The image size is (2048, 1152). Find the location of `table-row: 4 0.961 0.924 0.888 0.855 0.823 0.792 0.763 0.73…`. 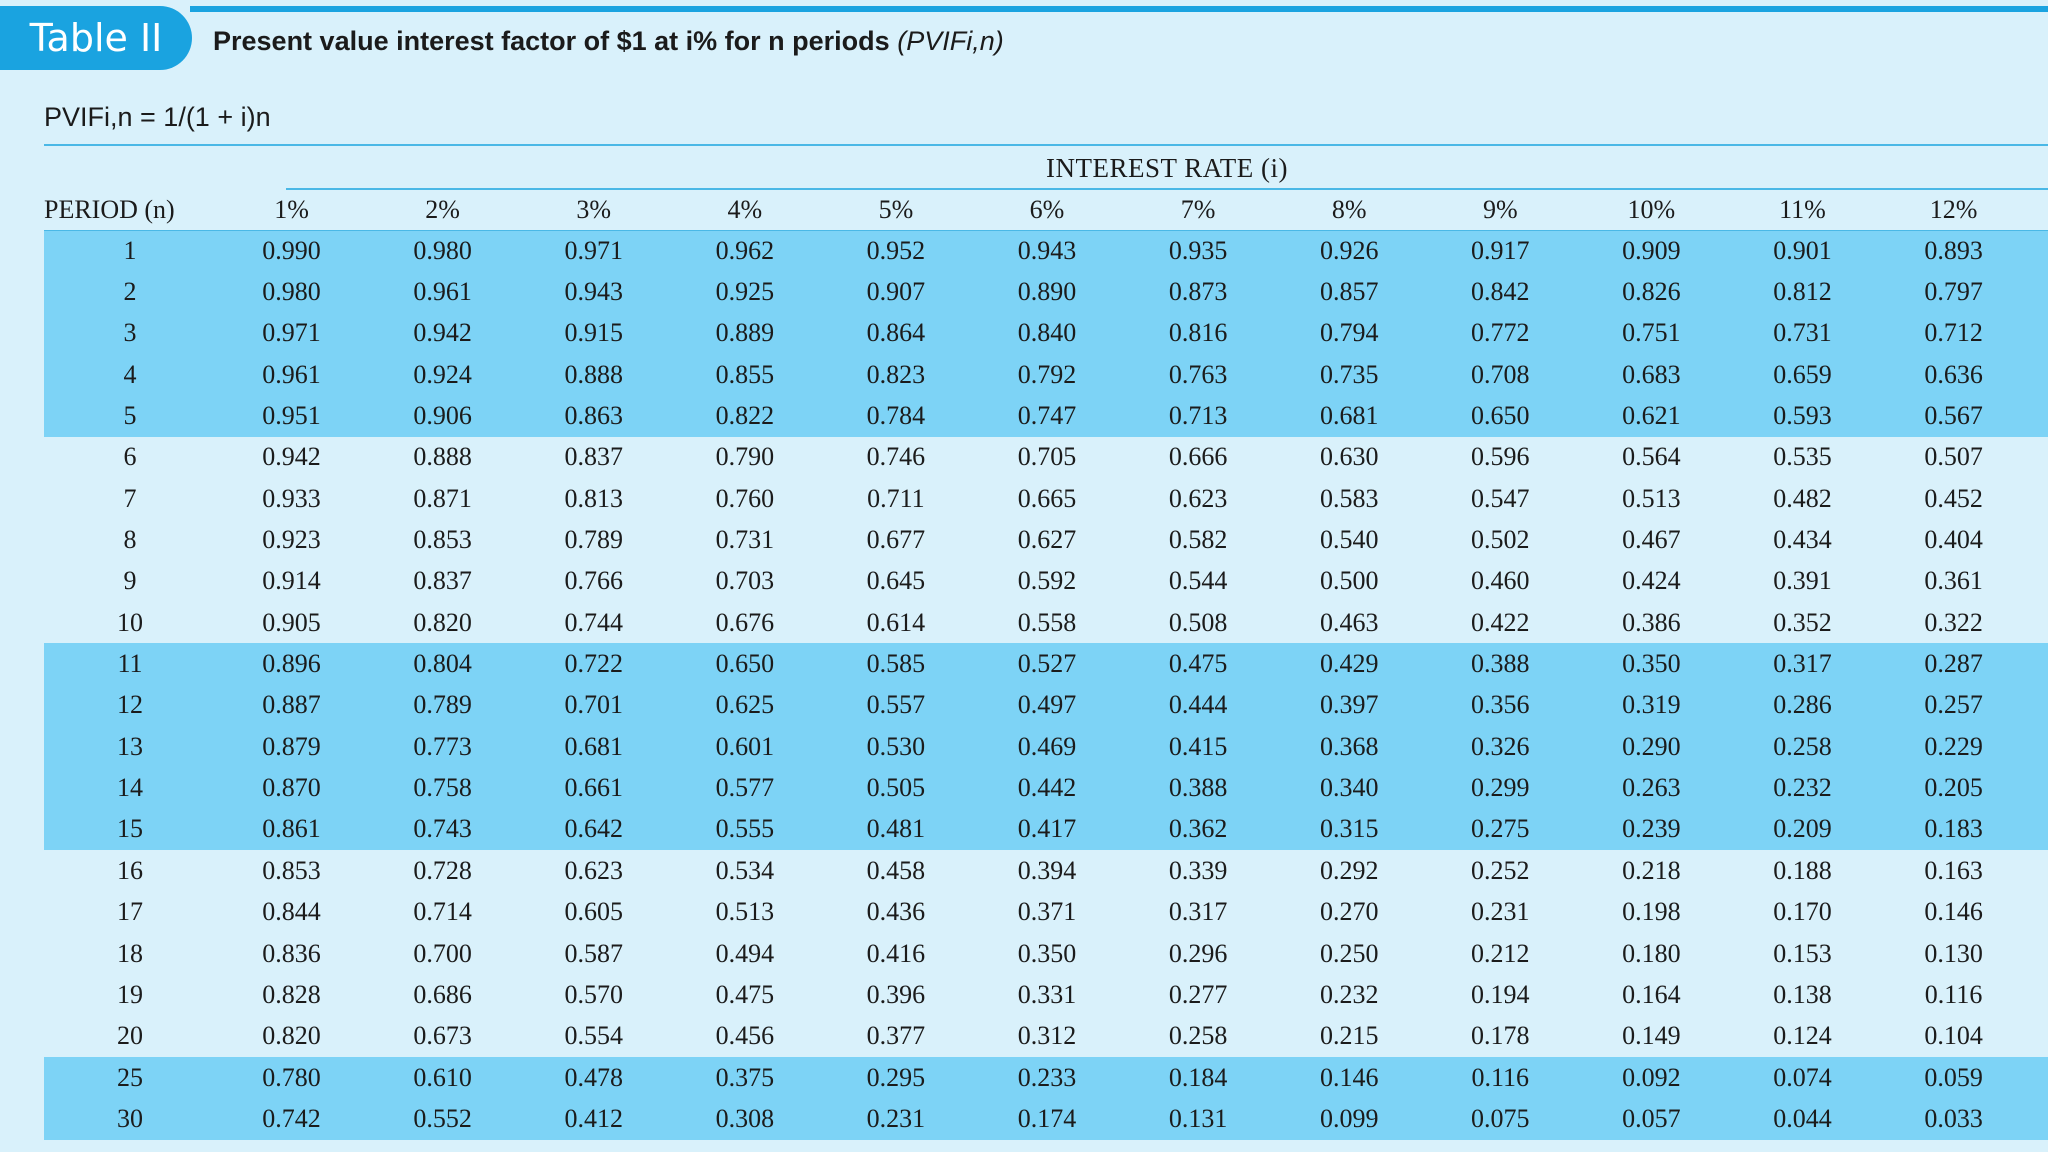

table-row: 4 0.961 0.924 0.888 0.855 0.823 0.792 0.763 0.73… is located at coordinates (1046, 375).